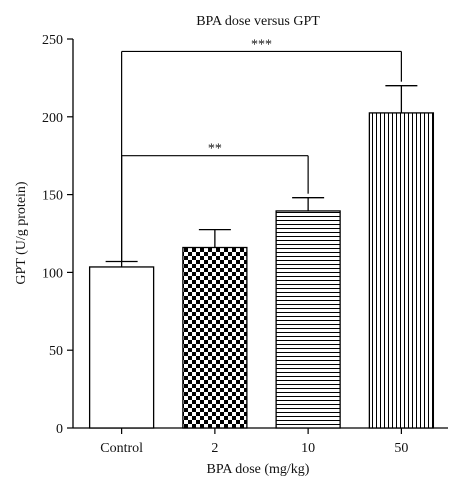 The image size is (463, 500). What do you see at coordinates (52, 196) in the screenshot?
I see `y-tick-label: 150` at bounding box center [52, 196].